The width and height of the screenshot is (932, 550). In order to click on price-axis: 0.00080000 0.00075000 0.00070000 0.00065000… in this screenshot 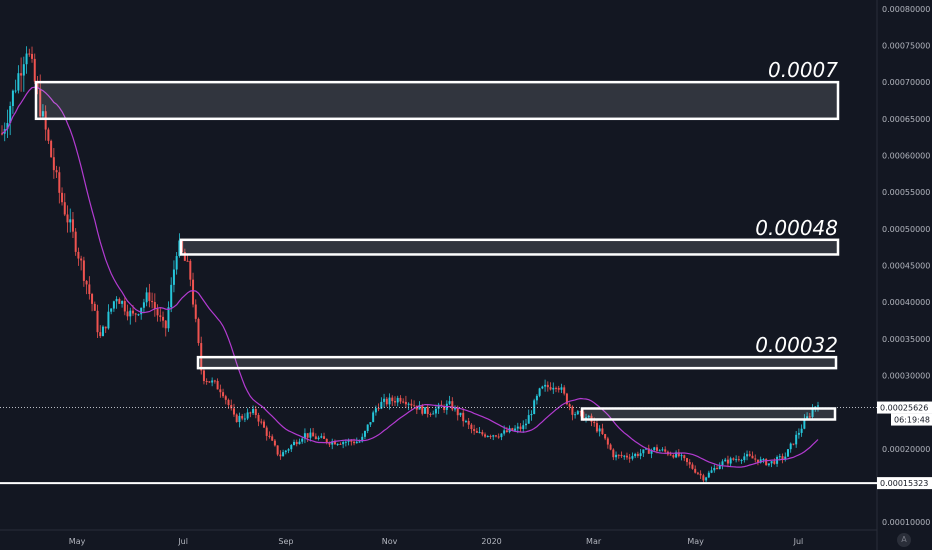, I will do `click(906, 266)`.